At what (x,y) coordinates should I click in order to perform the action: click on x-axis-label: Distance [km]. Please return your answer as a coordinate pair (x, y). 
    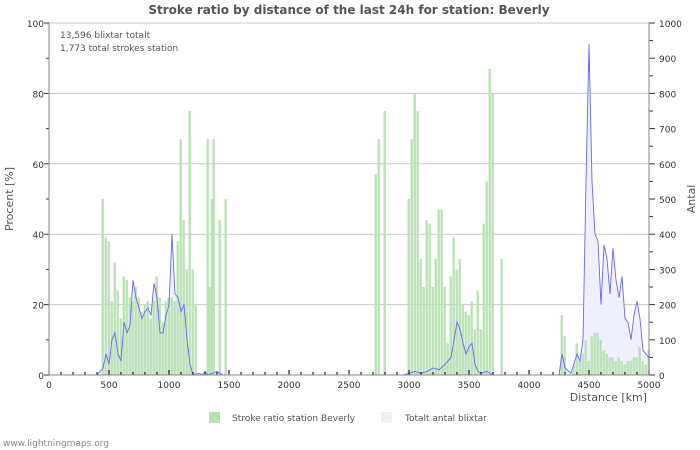
    Looking at the image, I should click on (608, 397).